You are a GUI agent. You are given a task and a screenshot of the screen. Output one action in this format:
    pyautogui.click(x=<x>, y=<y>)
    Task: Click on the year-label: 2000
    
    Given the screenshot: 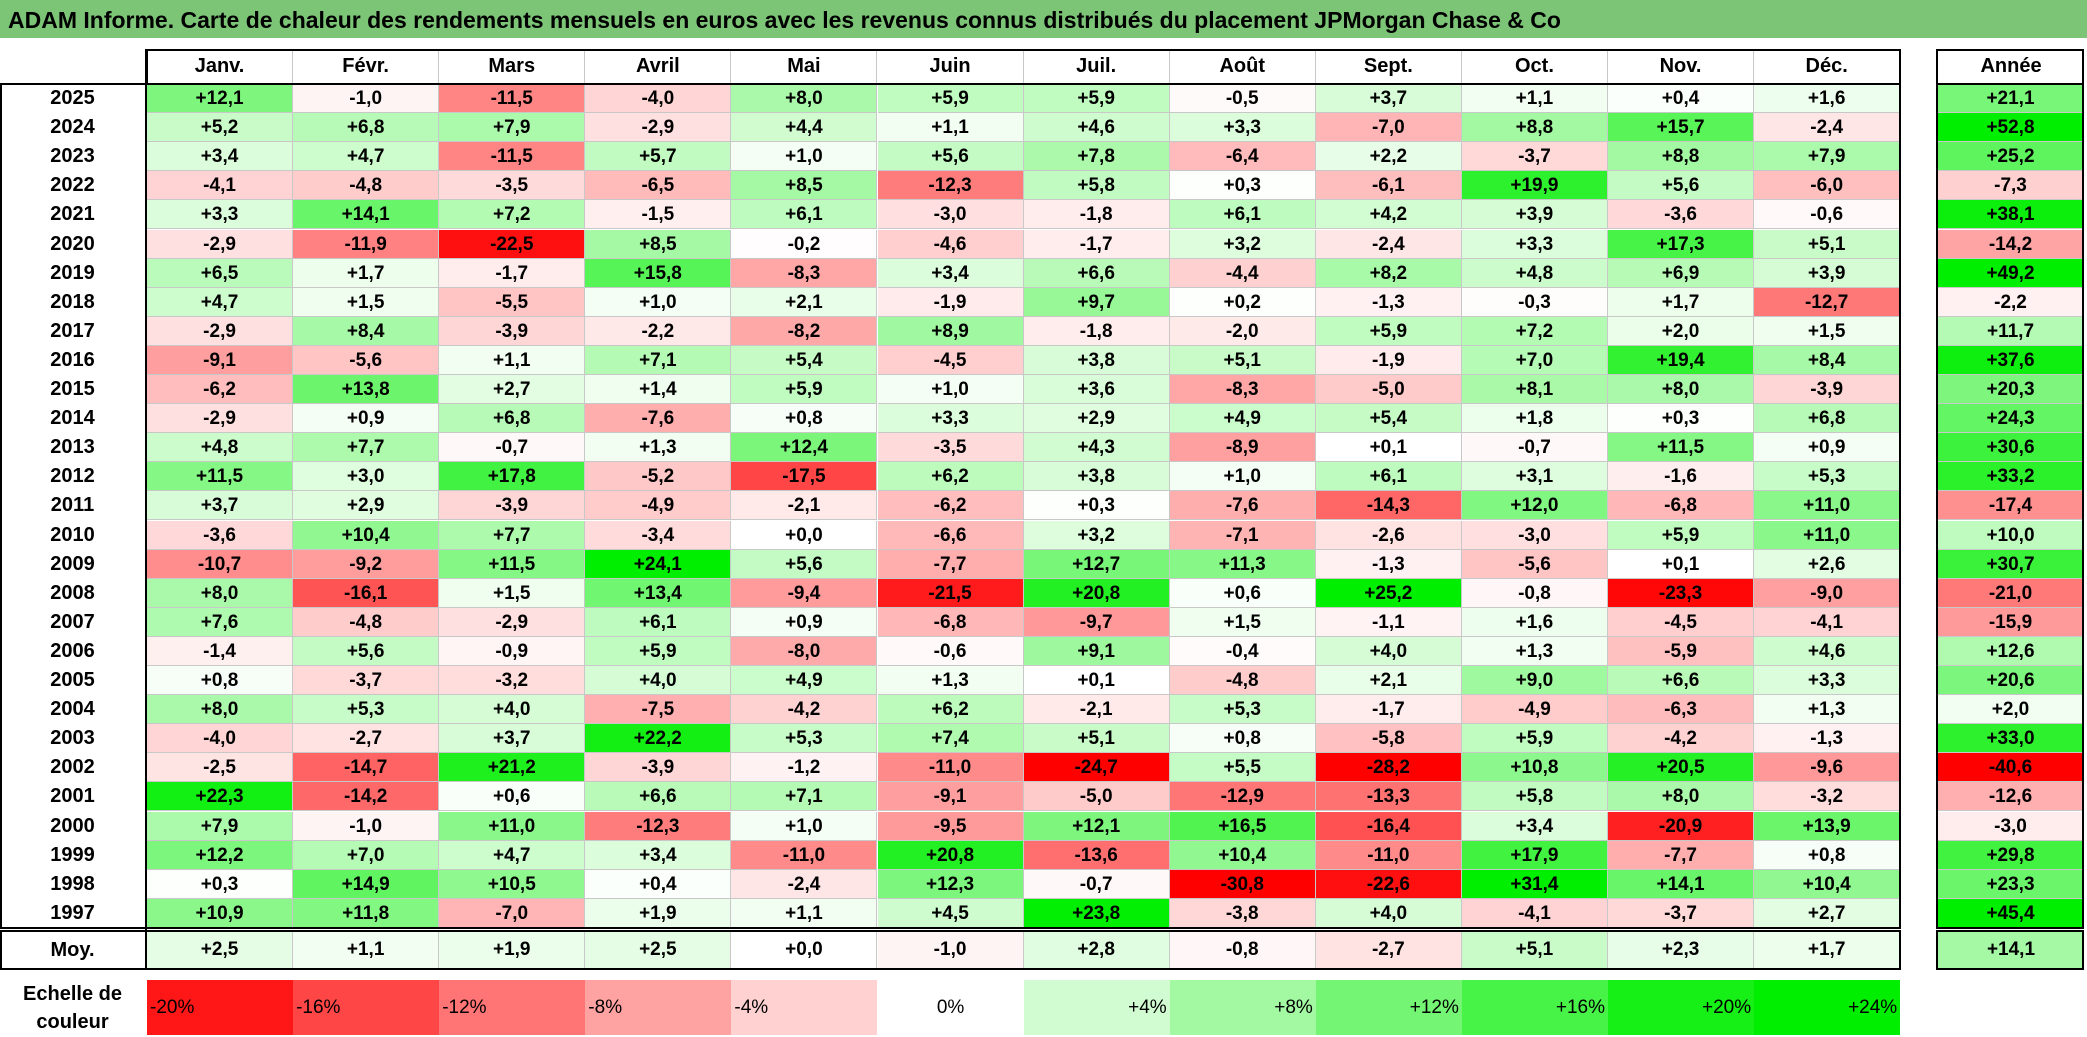 What is the action you would take?
    pyautogui.click(x=72, y=825)
    